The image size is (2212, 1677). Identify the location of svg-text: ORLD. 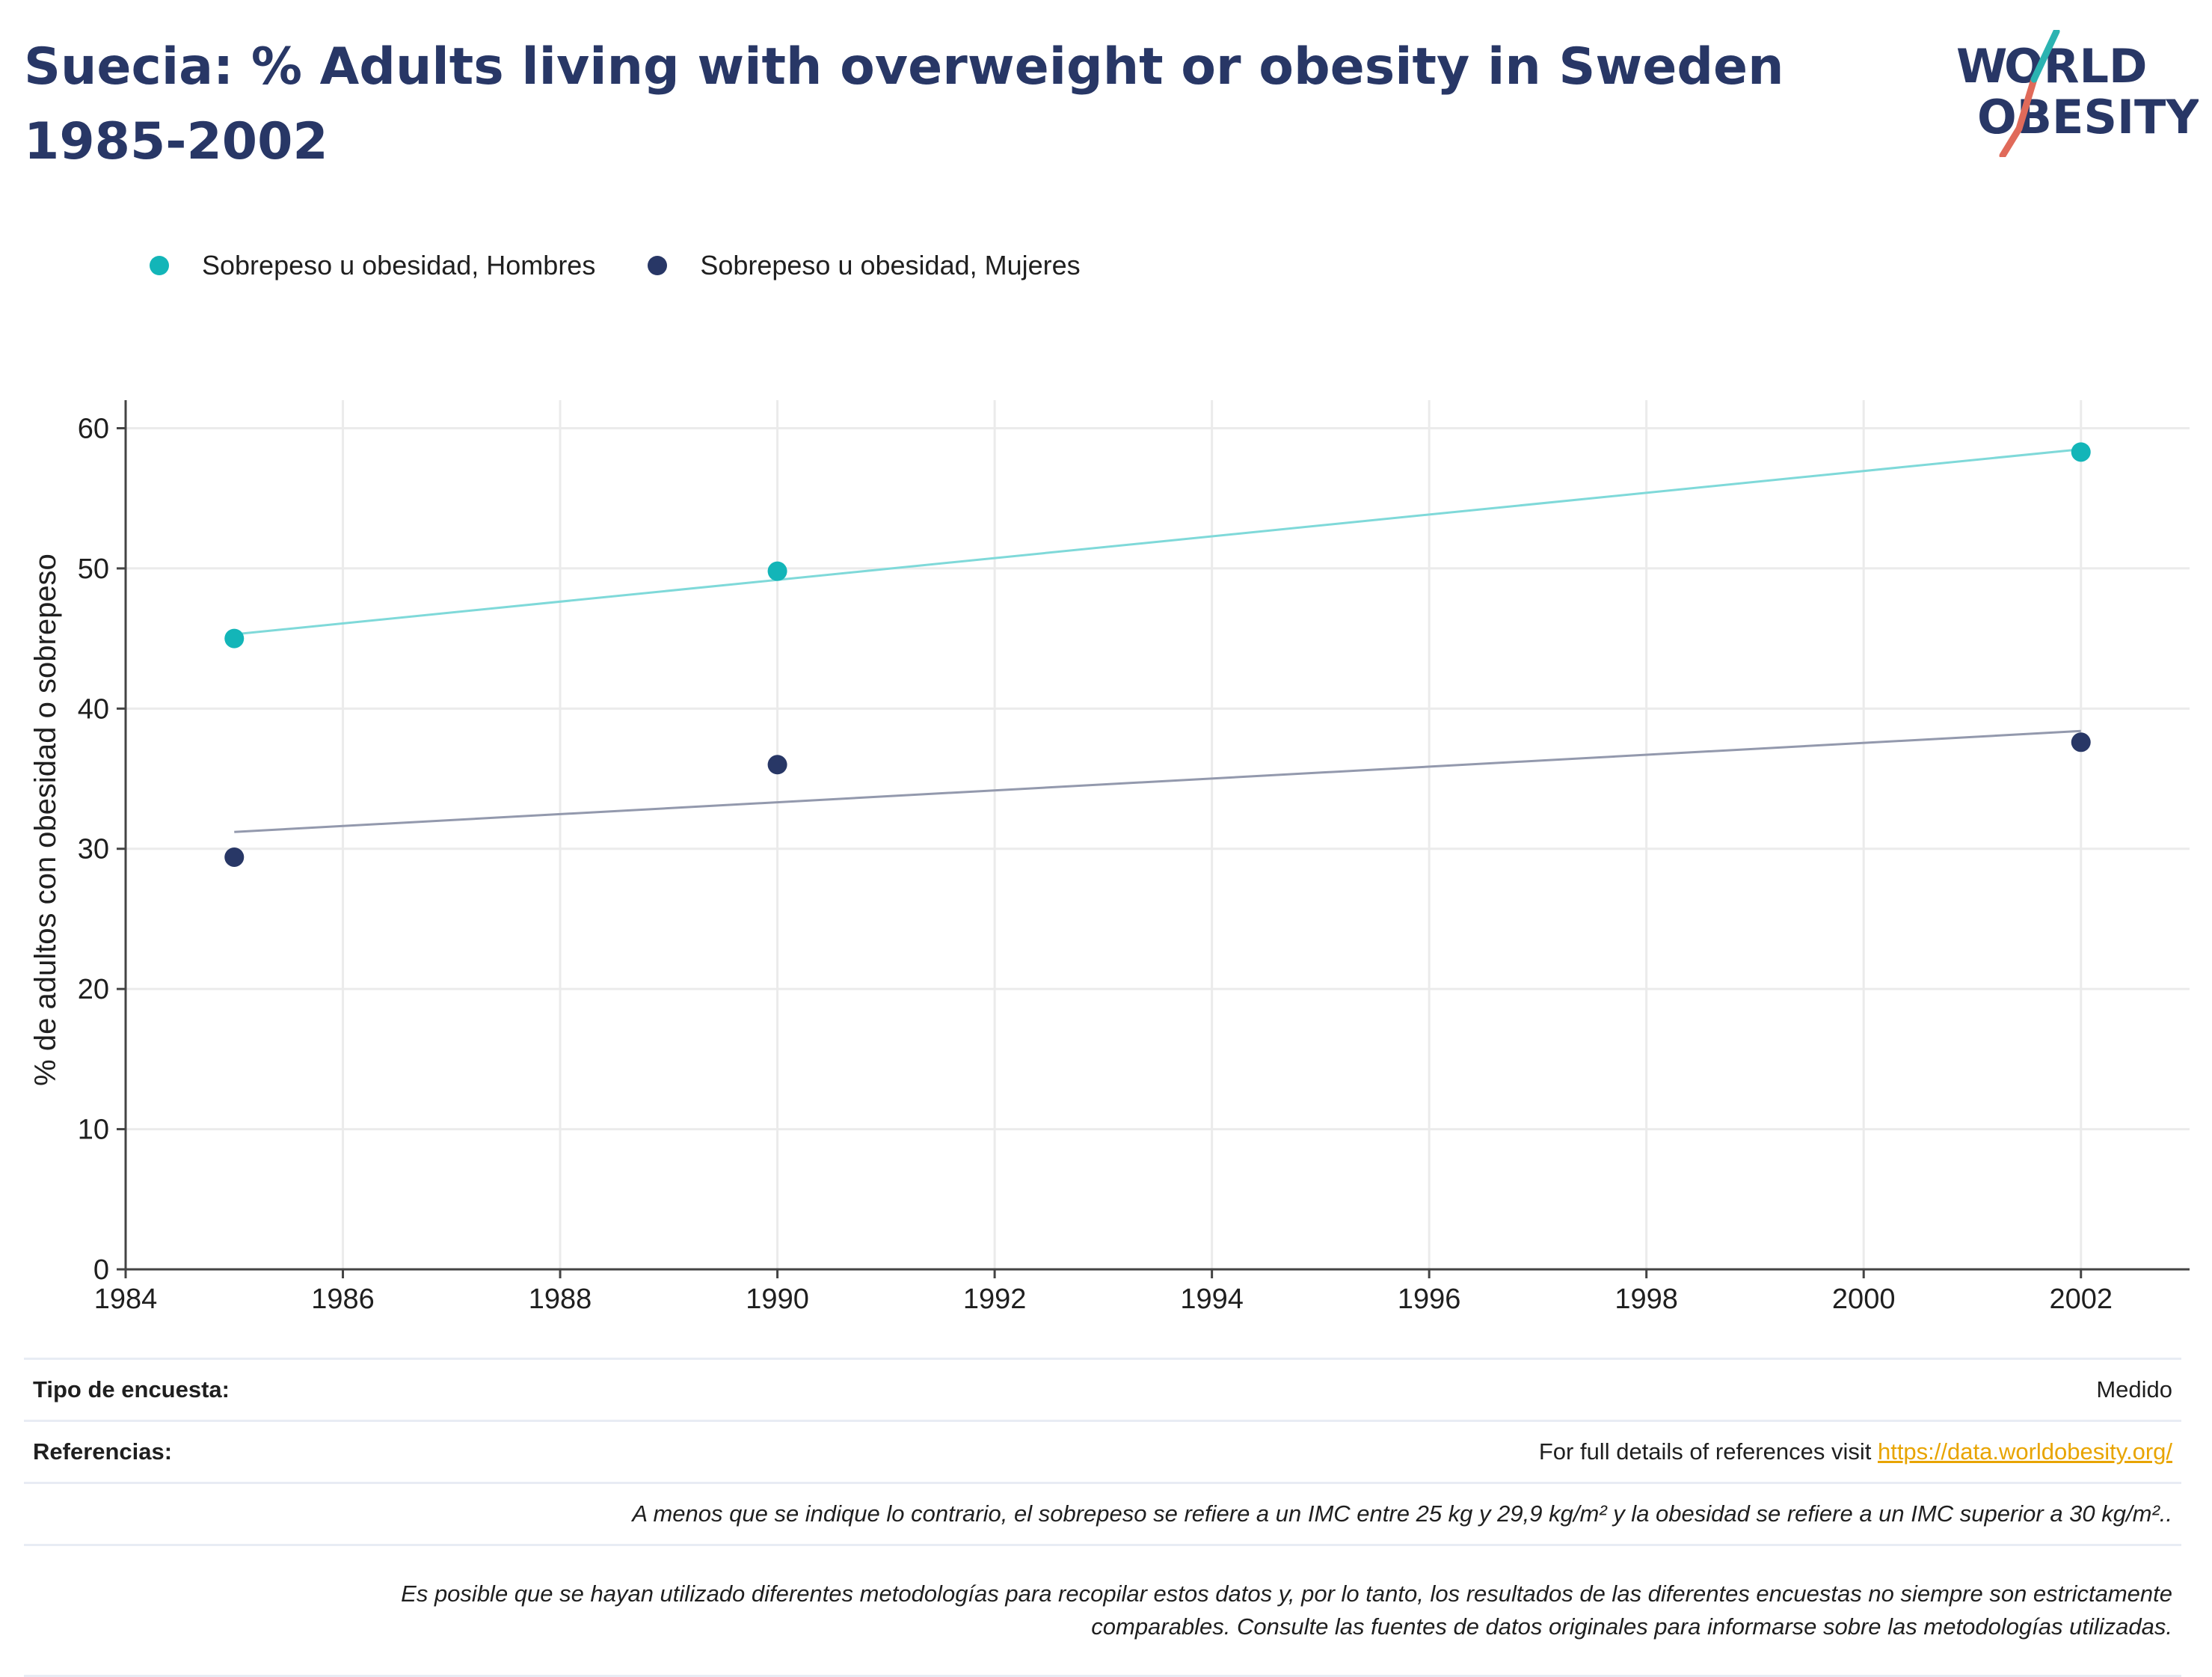
(2075, 66).